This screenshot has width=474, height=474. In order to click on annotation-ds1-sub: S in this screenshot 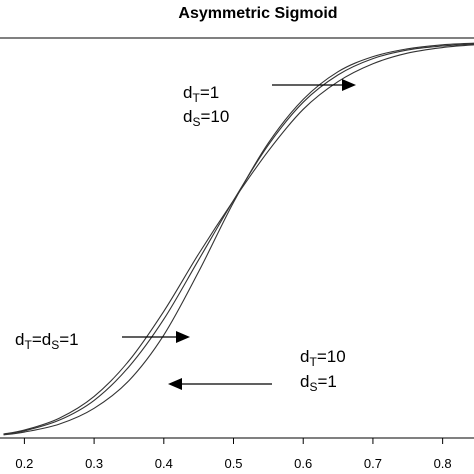, I will do `click(313, 387)`.